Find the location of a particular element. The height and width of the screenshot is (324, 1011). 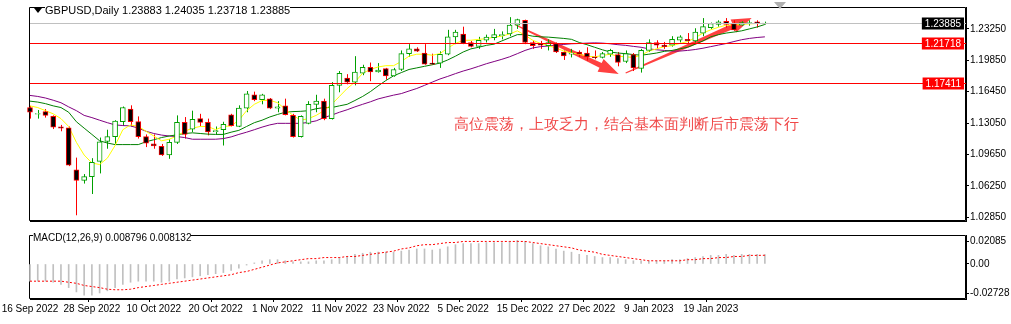

chart-title: MACD(12,26,9) 0.008796 0.008132 is located at coordinates (112, 237).